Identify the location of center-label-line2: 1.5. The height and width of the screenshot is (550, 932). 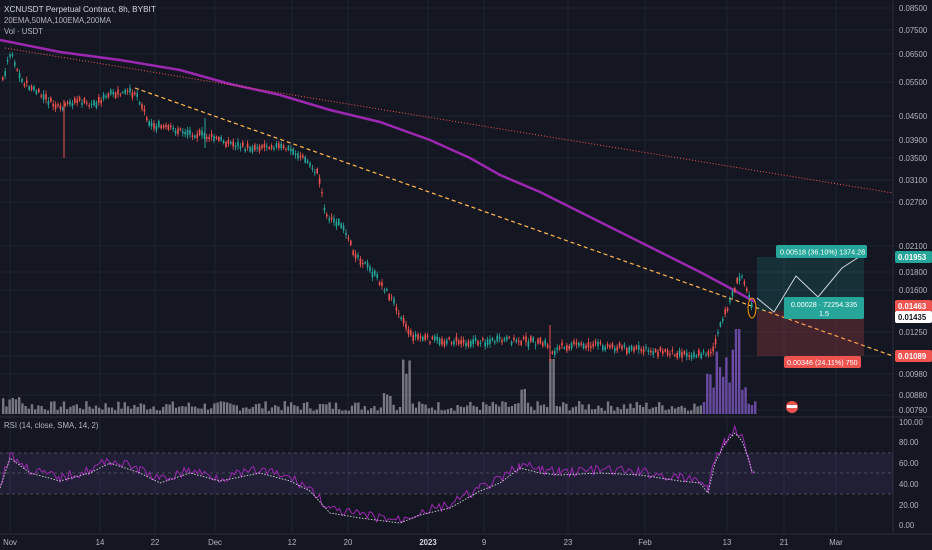
(824, 313).